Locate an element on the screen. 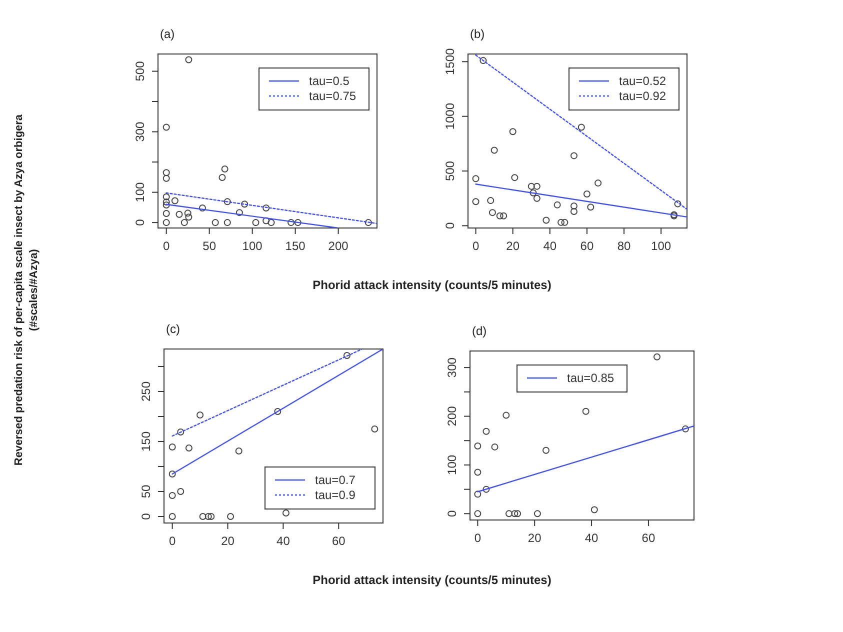  x-tick-label: 80 is located at coordinates (624, 246).